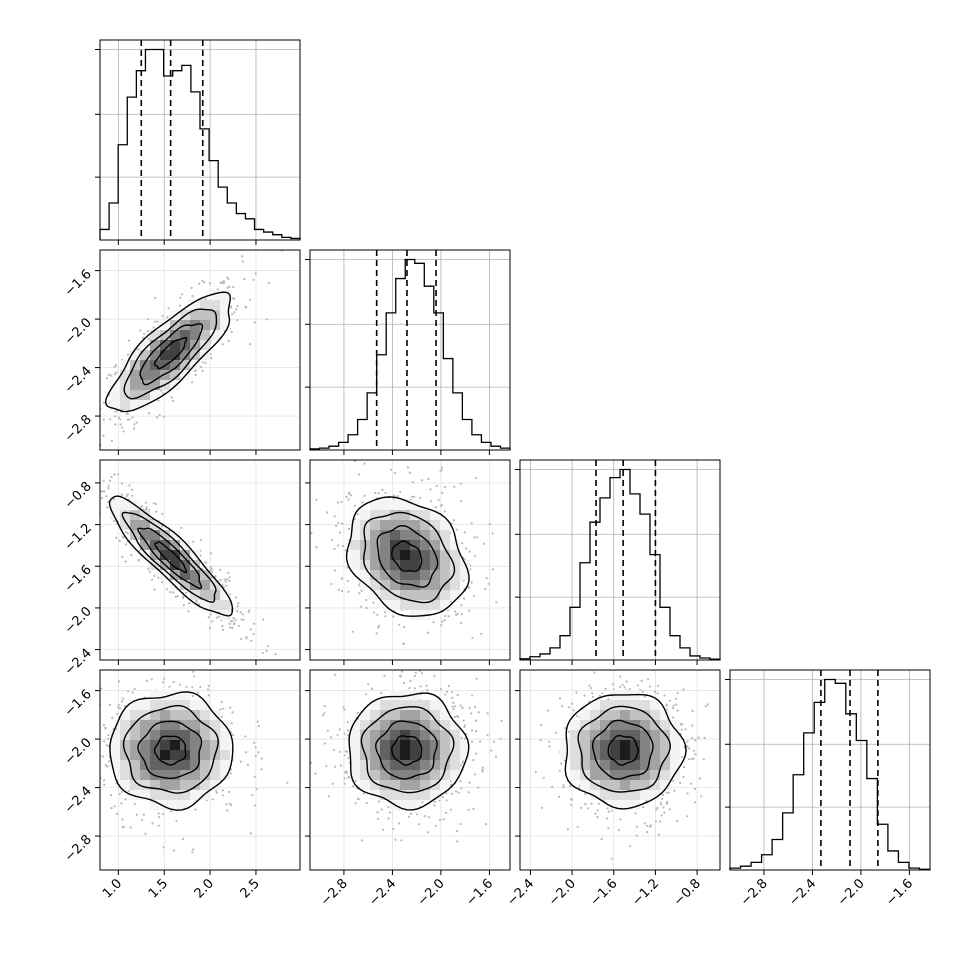  What do you see at coordinates (620, 770) in the screenshot?
I see `density-content` at bounding box center [620, 770].